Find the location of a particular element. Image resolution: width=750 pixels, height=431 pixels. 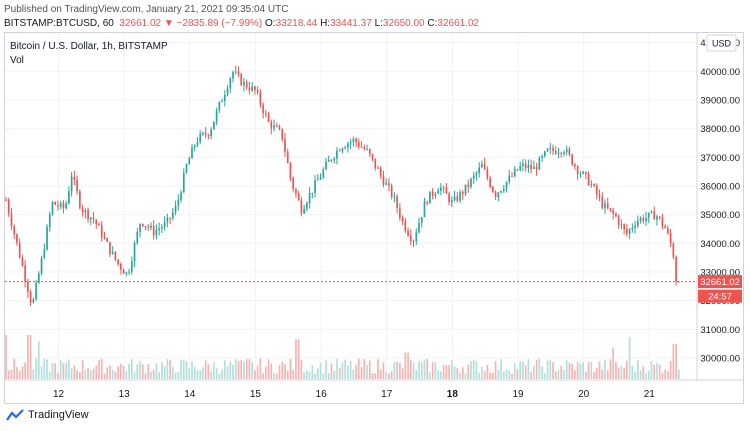

currency-button-label: USD is located at coordinates (722, 44).